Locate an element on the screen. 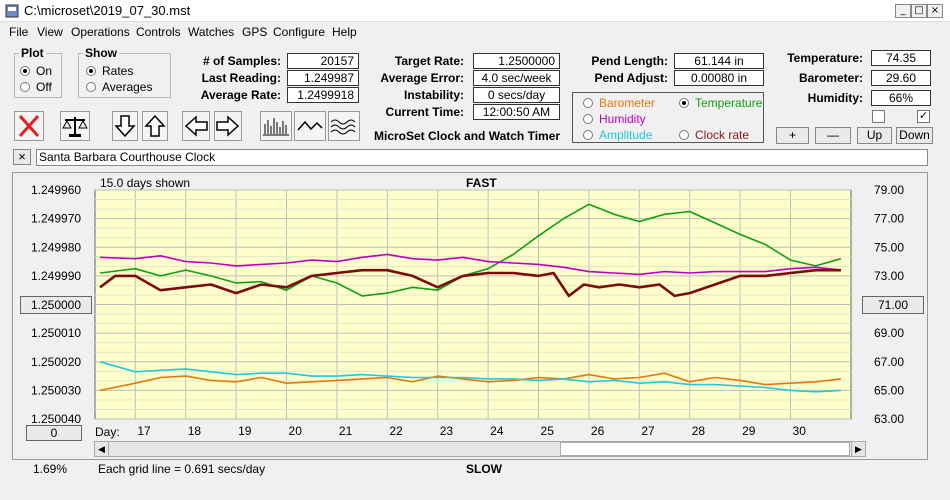 This screenshot has height=500, width=950. menu-controls: Controls is located at coordinates (158, 32).